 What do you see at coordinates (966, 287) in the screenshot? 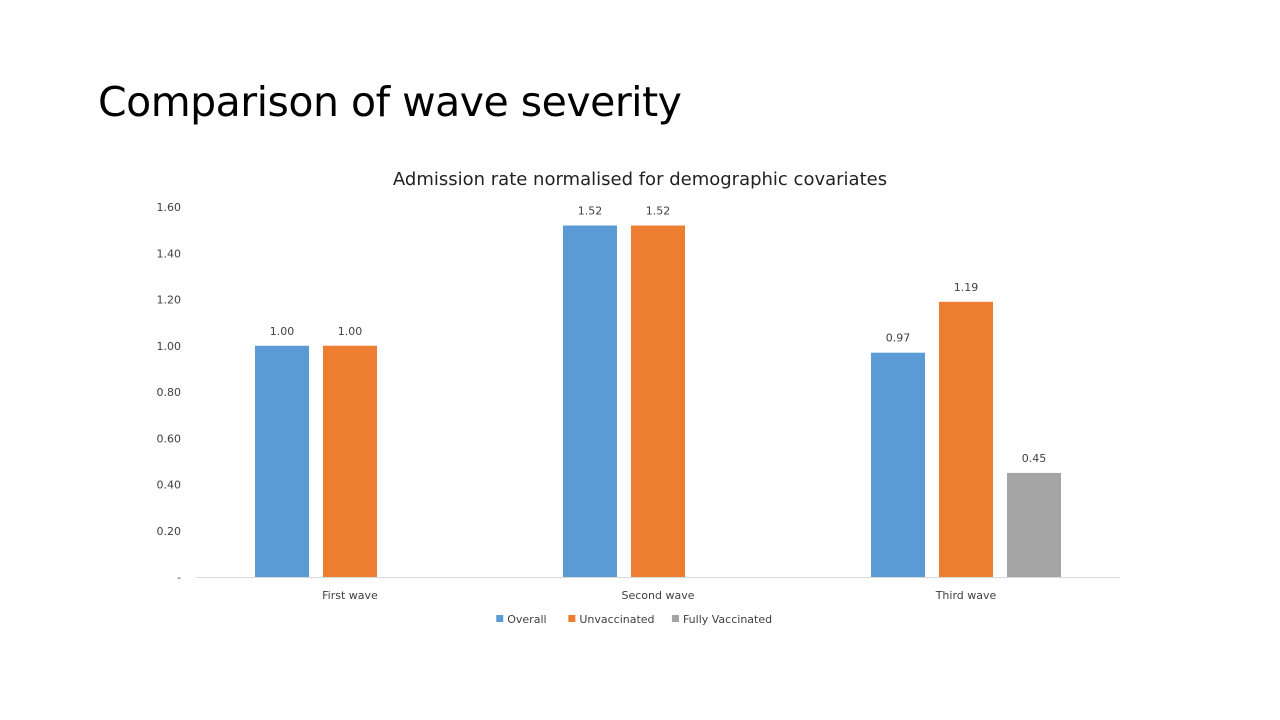
I see `data-label: 1.19` at bounding box center [966, 287].